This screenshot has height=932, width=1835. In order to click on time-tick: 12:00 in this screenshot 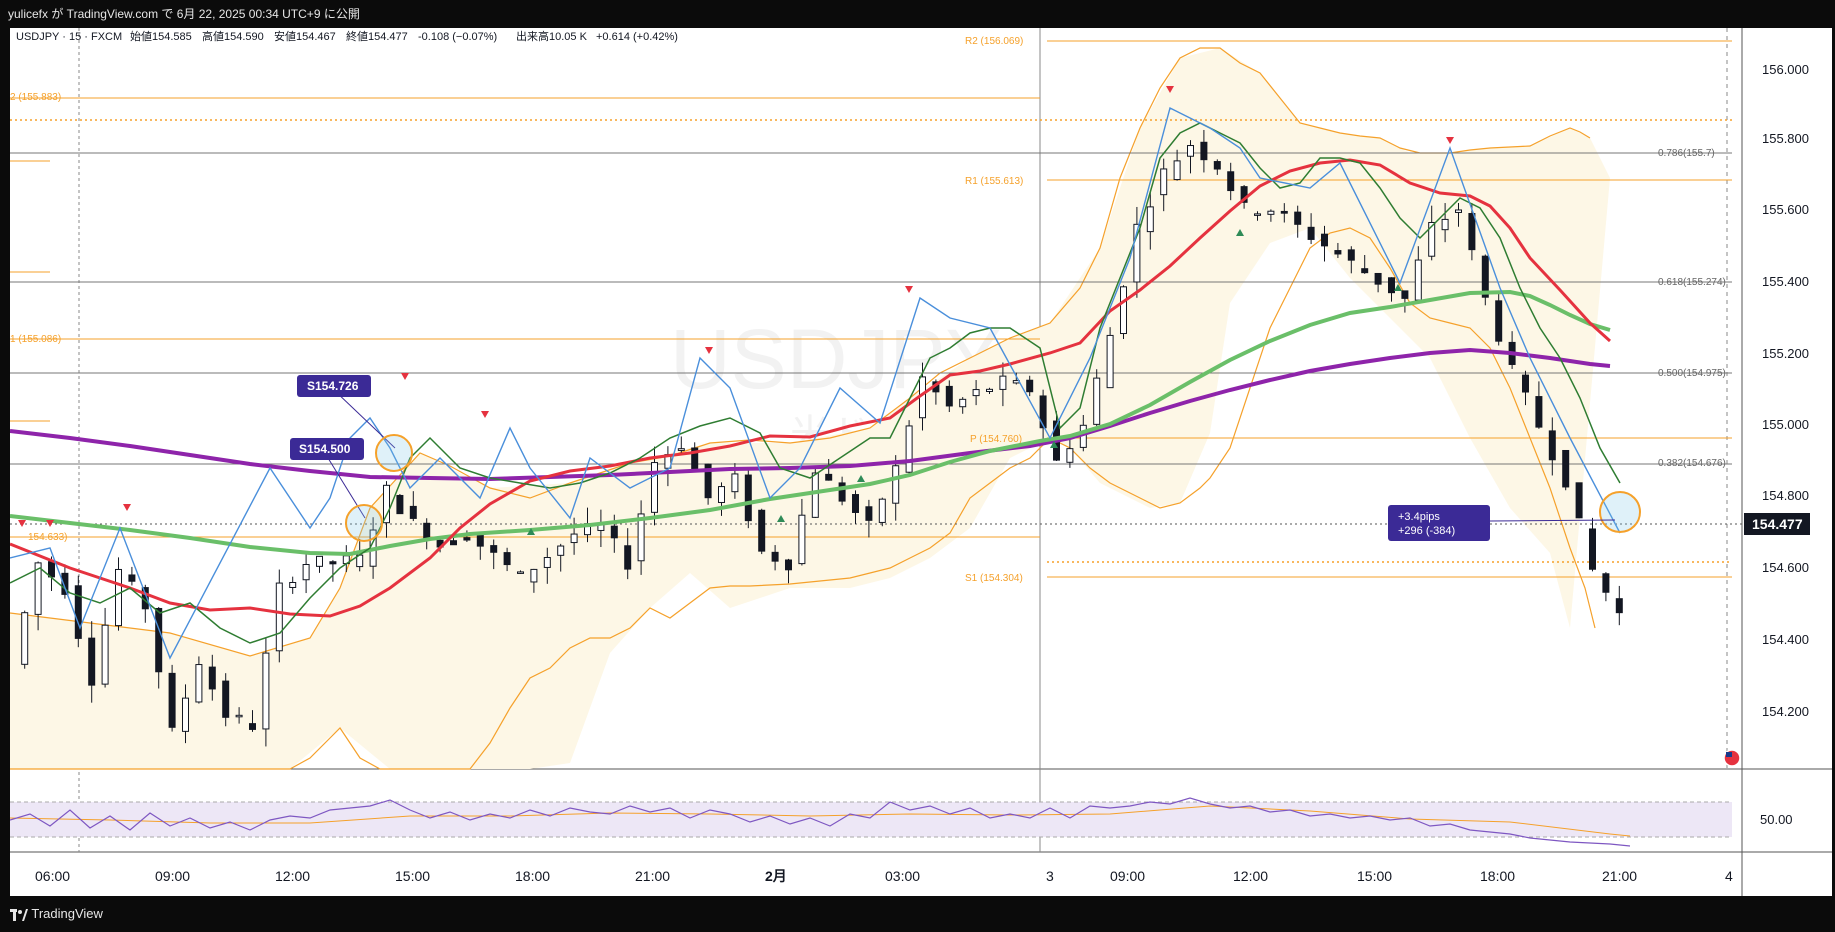, I will do `click(292, 876)`.